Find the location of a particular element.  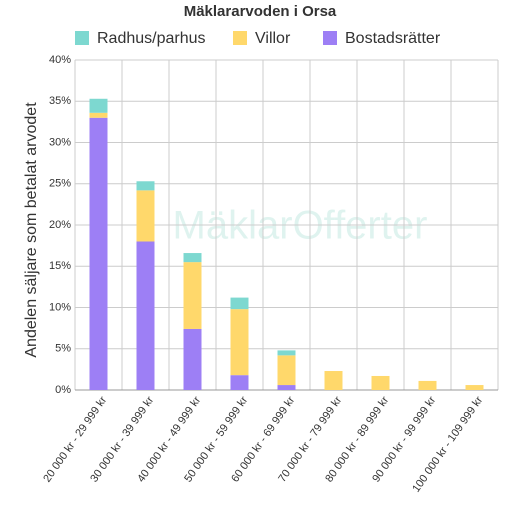

y-tick-label: 20% is located at coordinates (60, 225).